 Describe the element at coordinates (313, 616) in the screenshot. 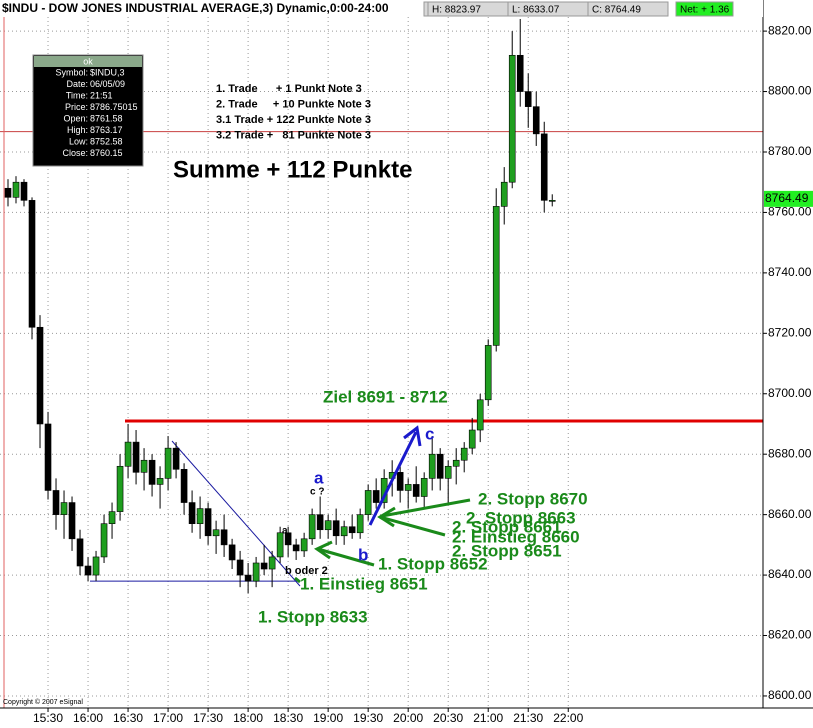

I see `trade-note: 1. Stopp 8633` at that location.